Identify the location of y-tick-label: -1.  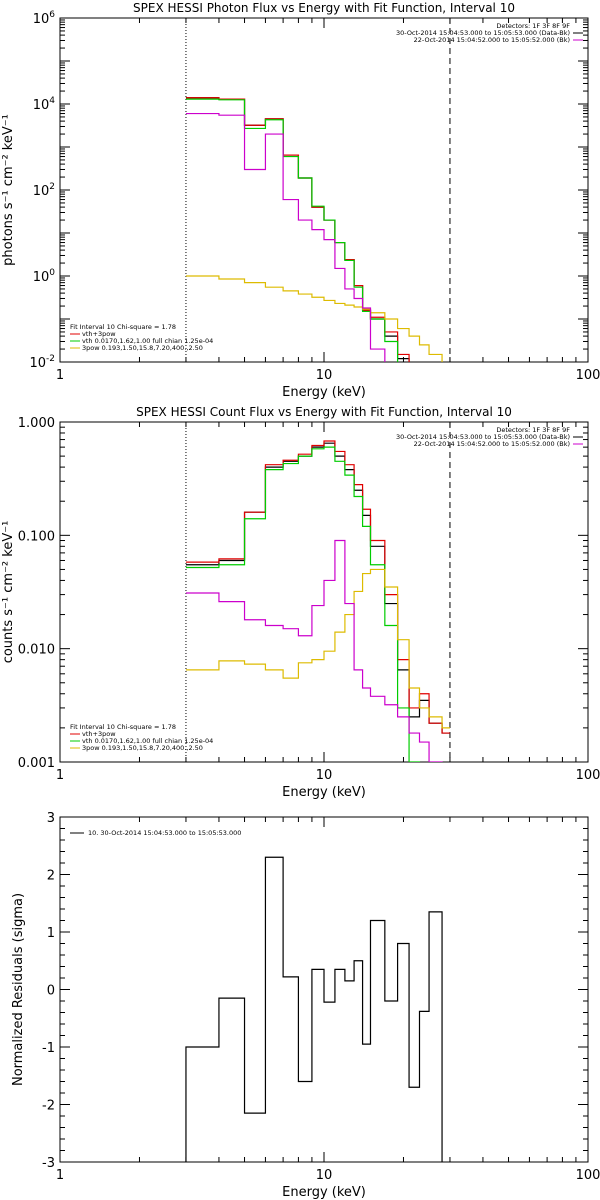
(48, 1048).